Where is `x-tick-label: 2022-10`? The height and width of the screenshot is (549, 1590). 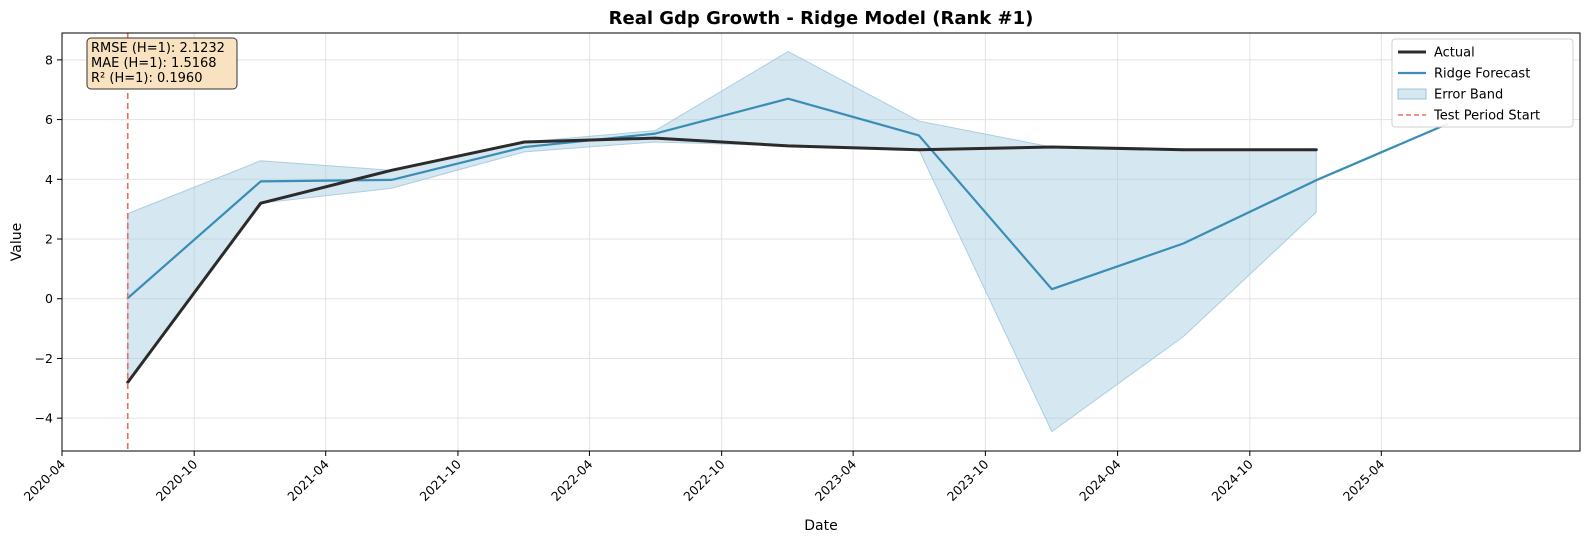
x-tick-label: 2022-10 is located at coordinates (704, 480).